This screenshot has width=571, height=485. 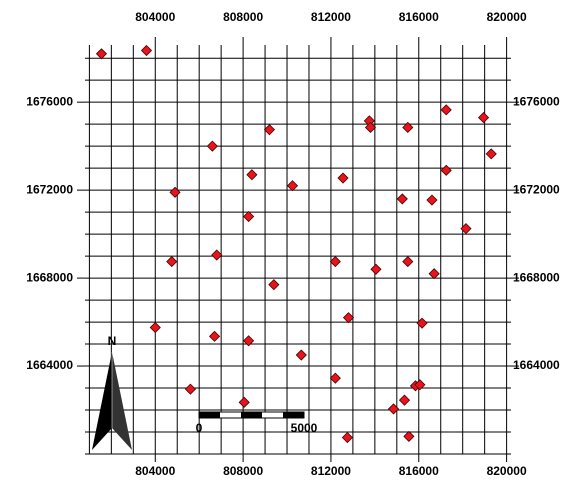 What do you see at coordinates (112, 341) in the screenshot?
I see `north-label: N` at bounding box center [112, 341].